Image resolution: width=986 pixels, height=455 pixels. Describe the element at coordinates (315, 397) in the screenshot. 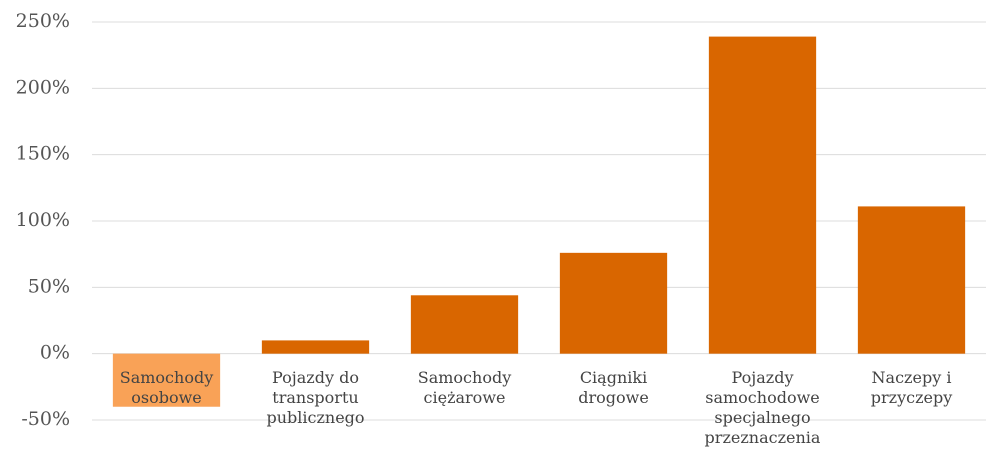

I see `x-tick-label: Pojazdy do transportu publicznego` at that location.